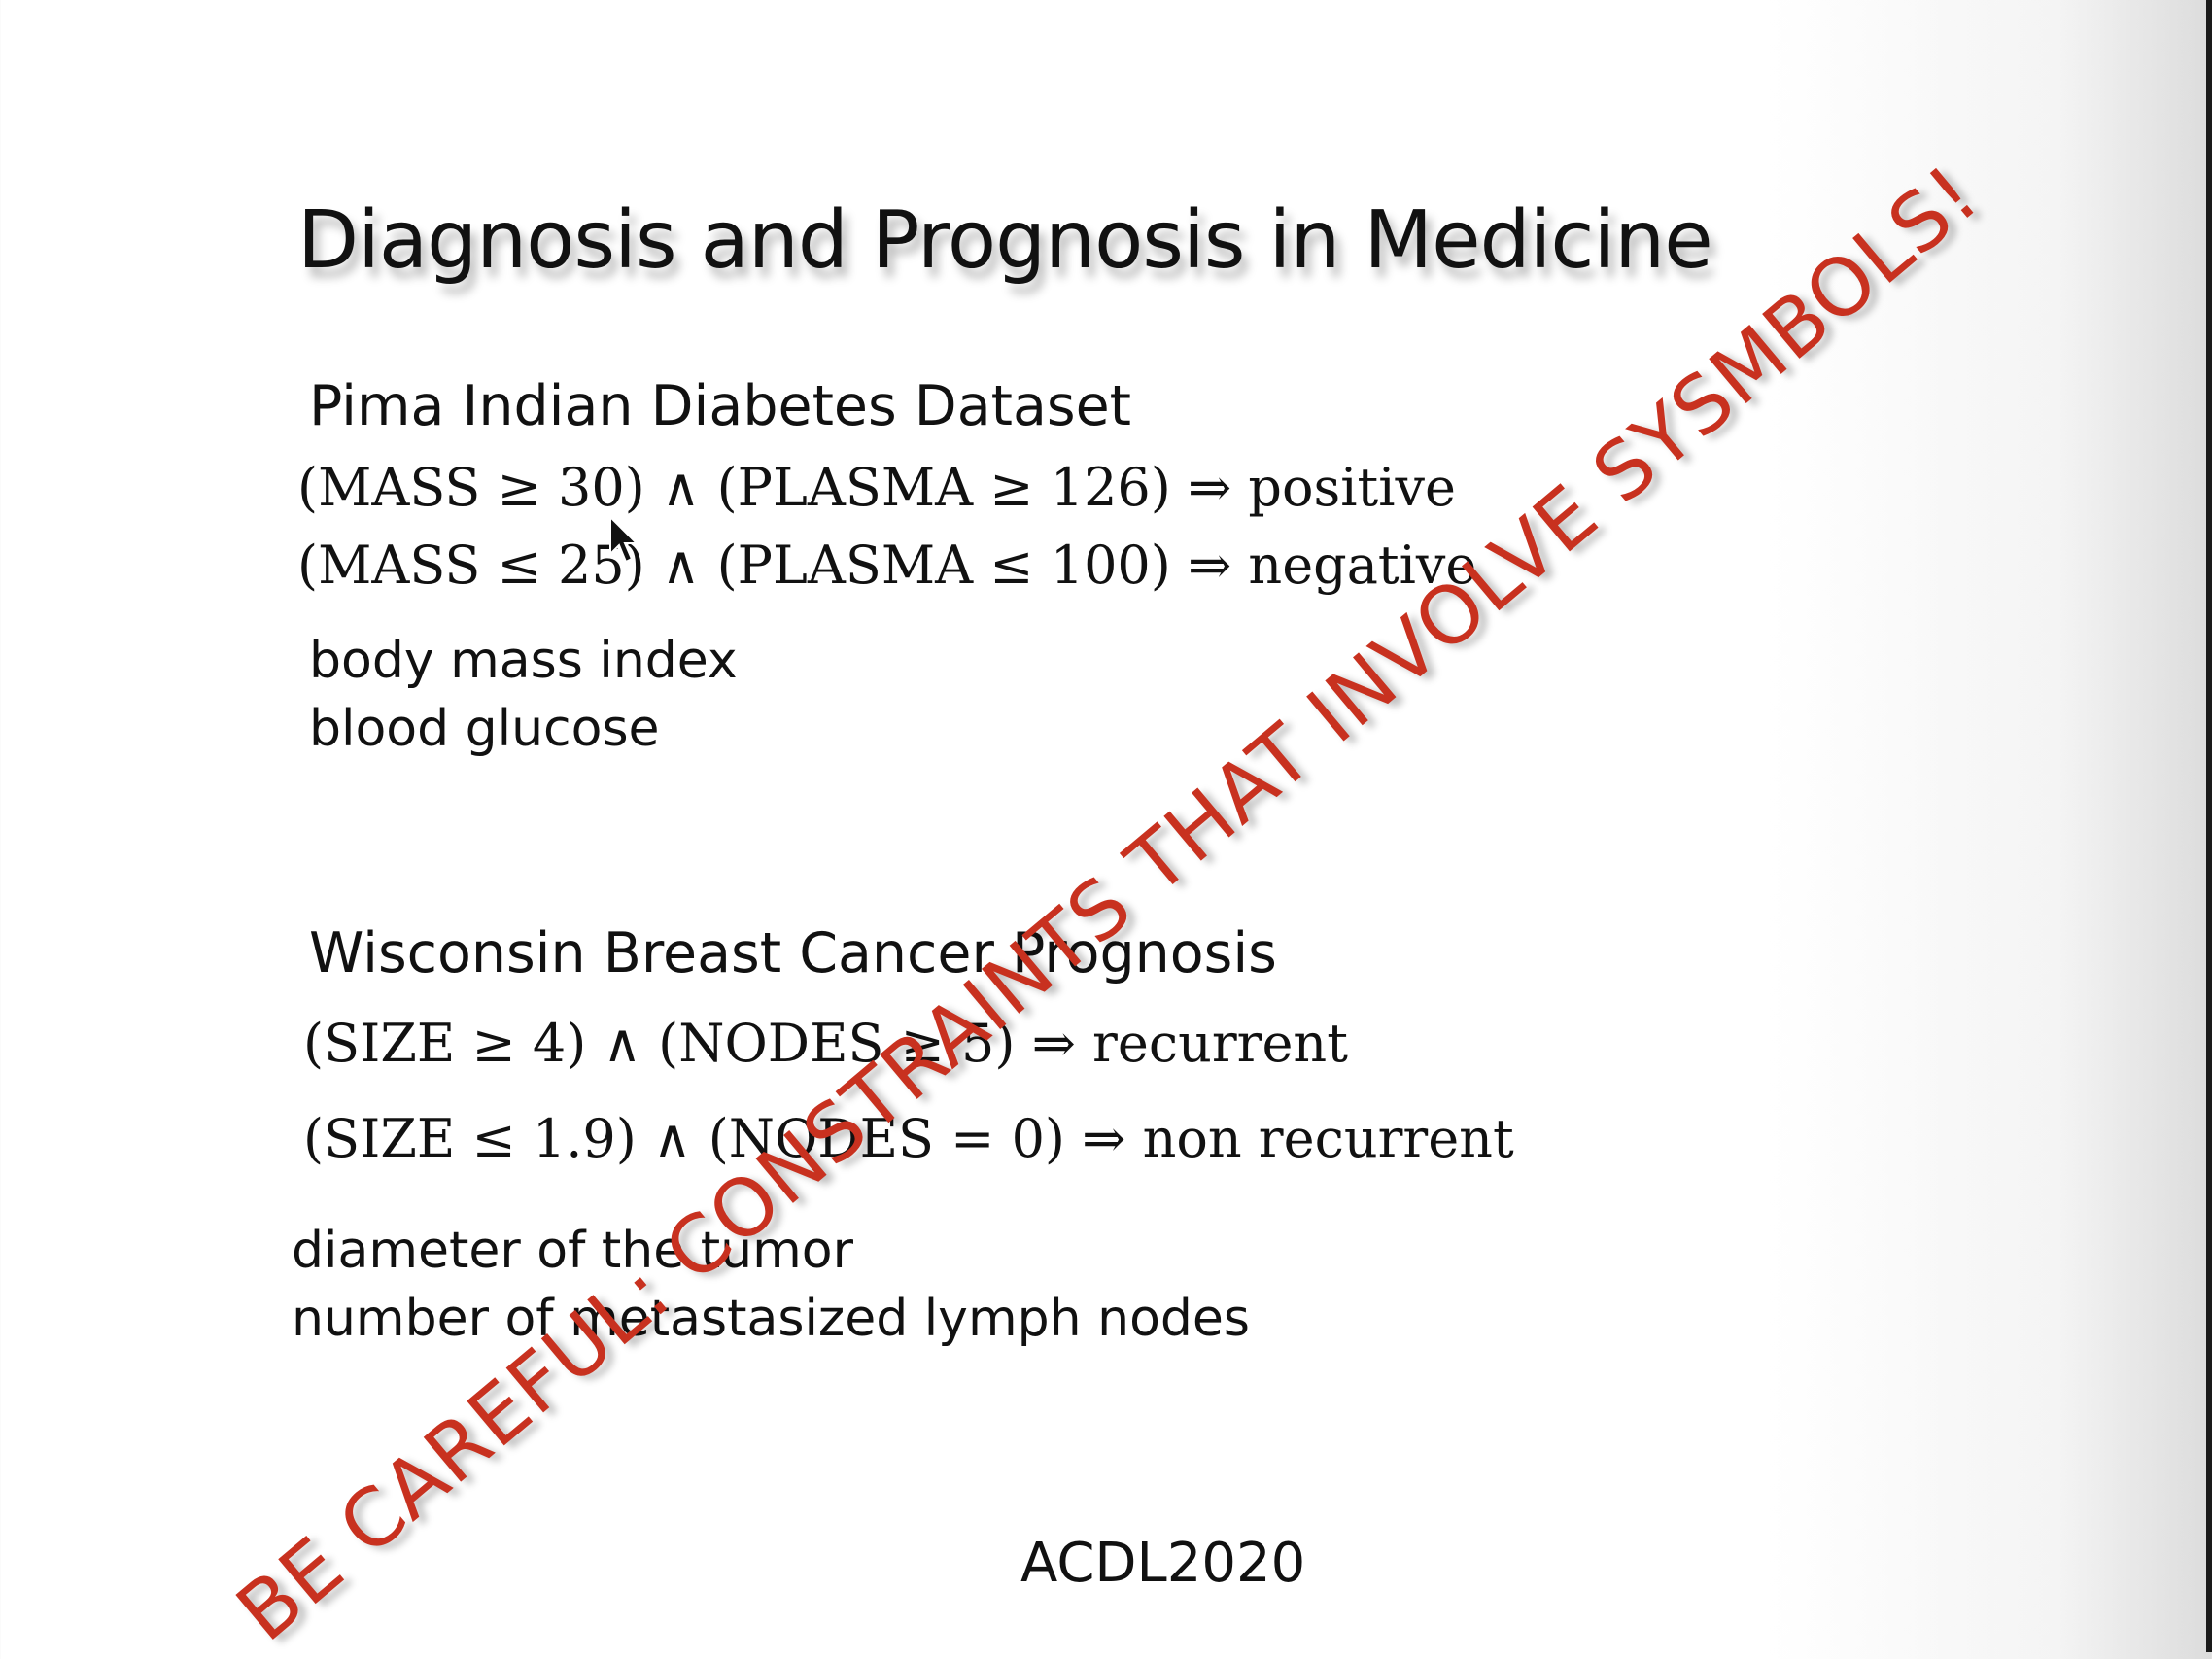  What do you see at coordinates (720, 406) in the screenshot?
I see `pima-heading: Pima Indian Diabetes Dataset` at bounding box center [720, 406].